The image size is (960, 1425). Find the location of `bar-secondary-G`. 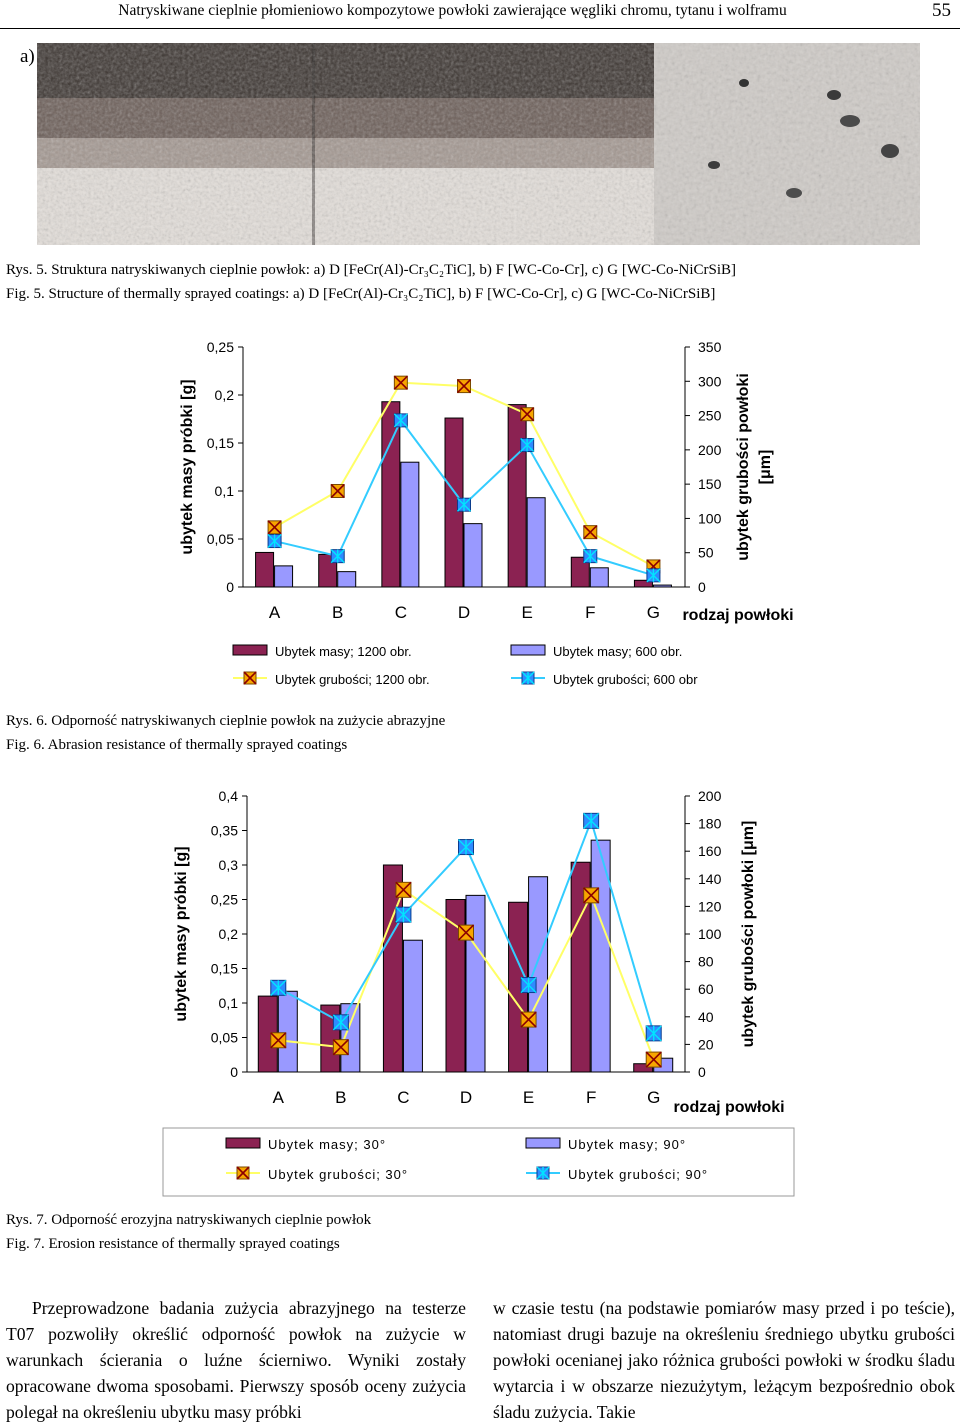

bar-secondary-G is located at coordinates (662, 586).